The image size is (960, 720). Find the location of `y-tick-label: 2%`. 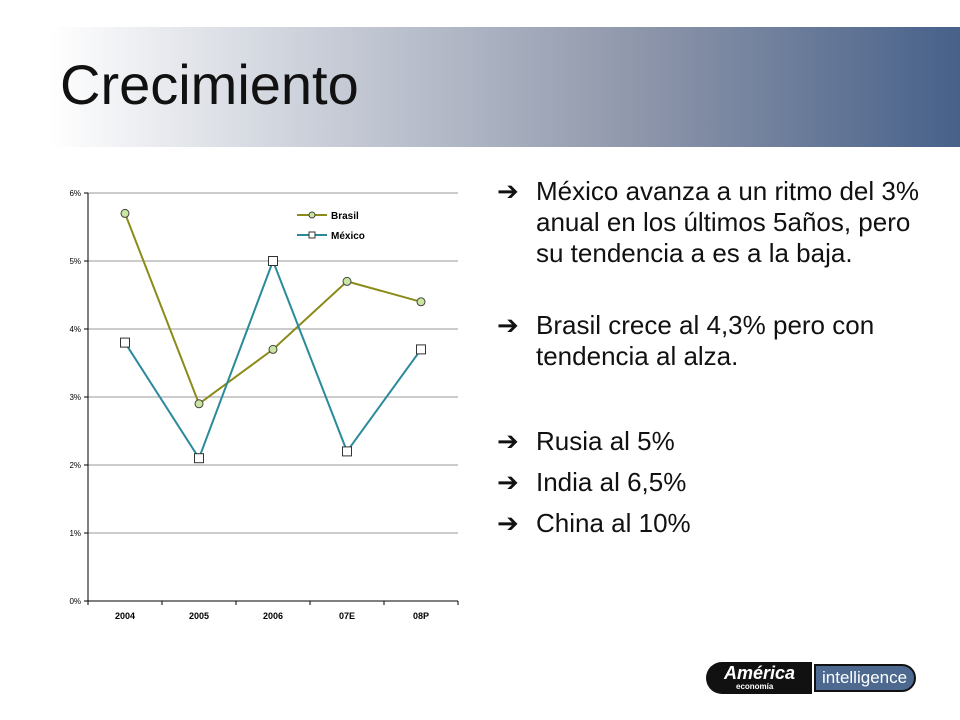

y-tick-label: 2% is located at coordinates (75, 465).